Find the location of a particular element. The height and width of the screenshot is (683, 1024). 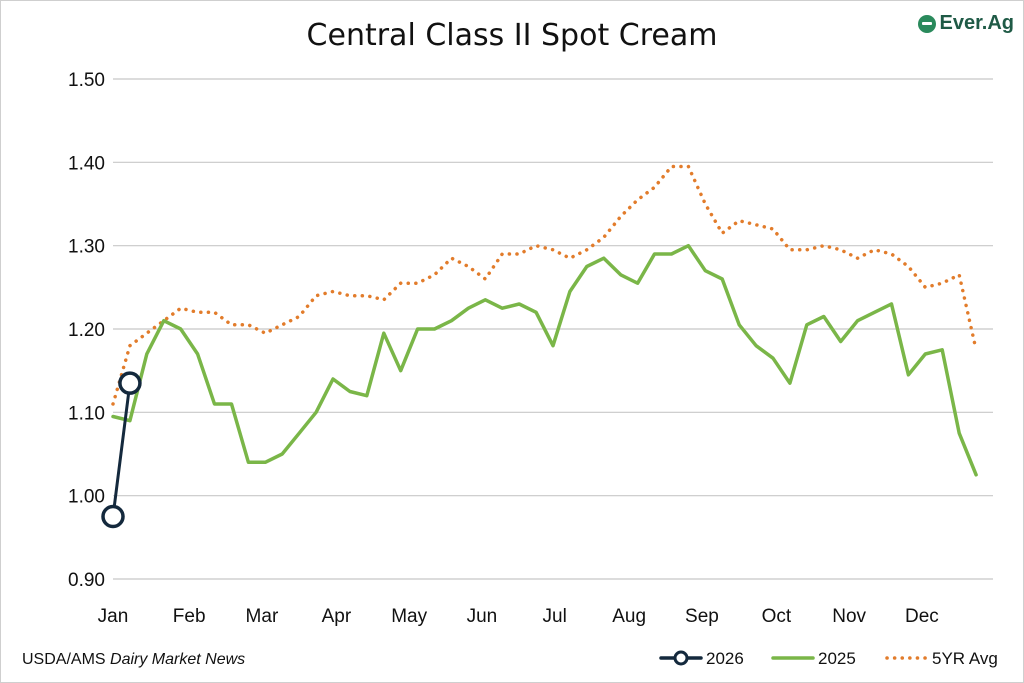

y-tick-label: 1.20 is located at coordinates (86, 330).